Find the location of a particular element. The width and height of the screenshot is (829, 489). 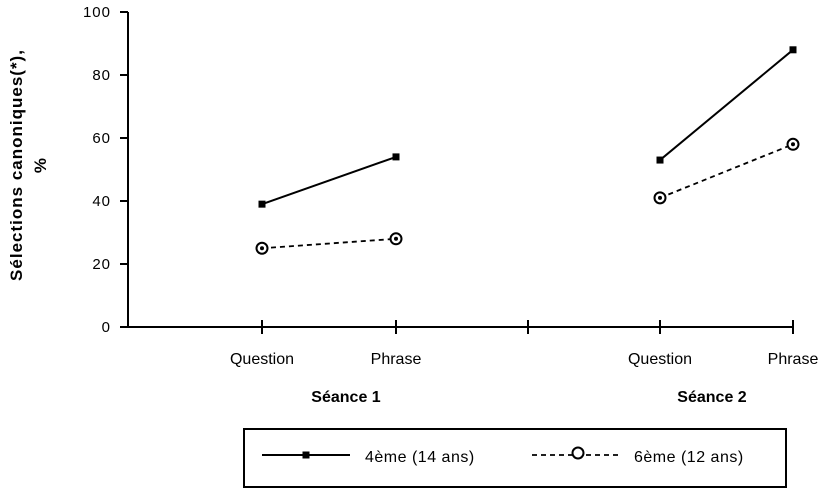

legend-marker-circle is located at coordinates (578, 453).